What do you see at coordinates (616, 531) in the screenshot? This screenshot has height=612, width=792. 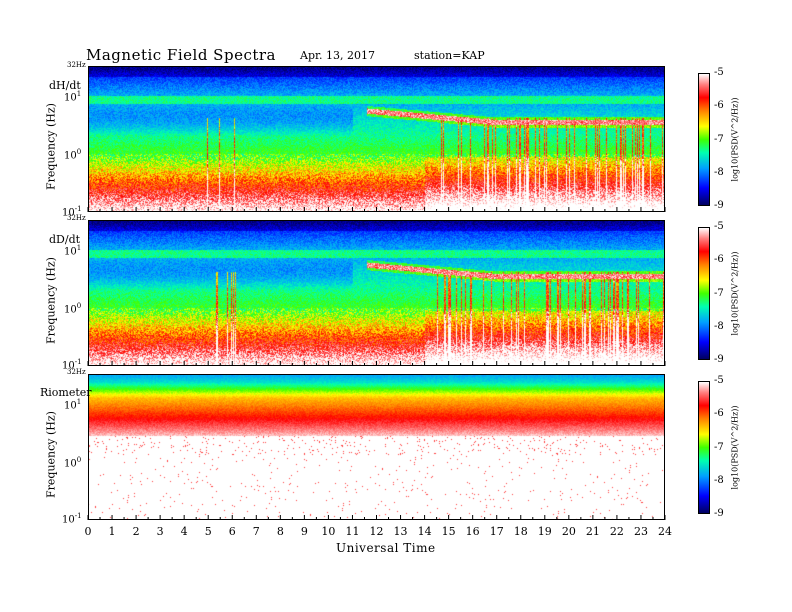 I see `x-tick-label: 22` at bounding box center [616, 531].